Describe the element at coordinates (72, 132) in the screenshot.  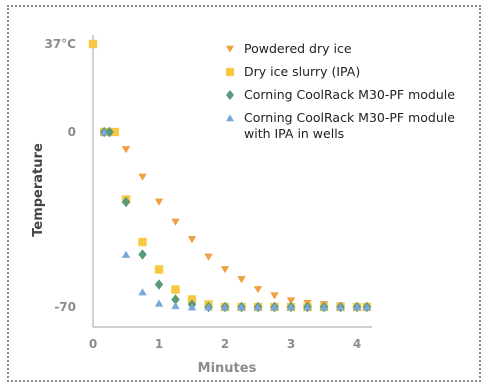
I see `y-tick-label: 0` at that location.